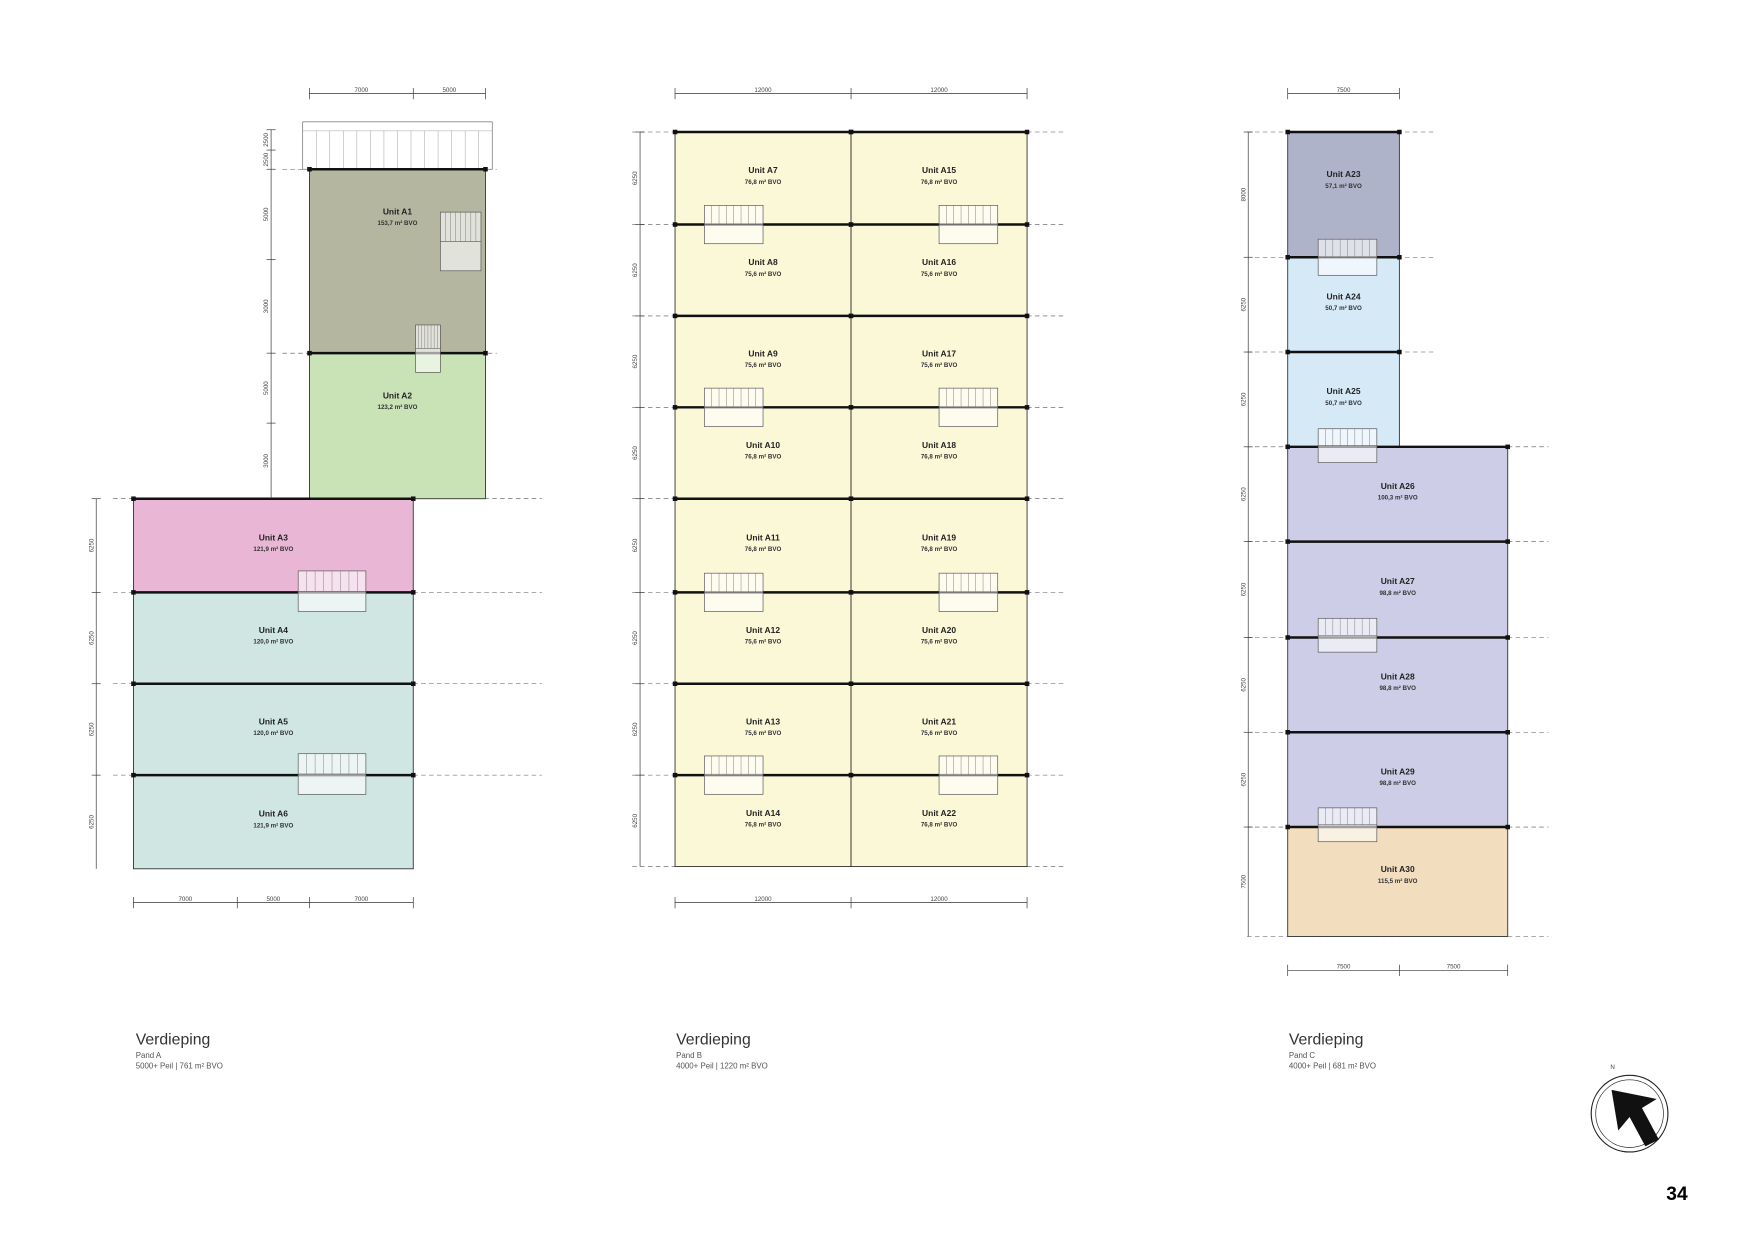 The height and width of the screenshot is (1240, 1754). I want to click on unit-name: Unit A14, so click(763, 813).